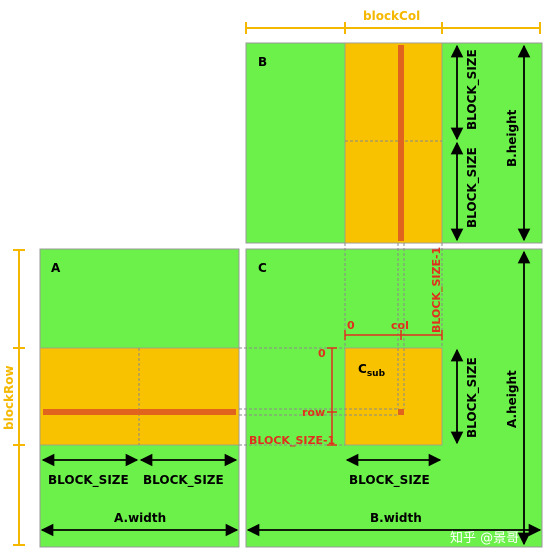 This screenshot has width=550, height=558. What do you see at coordinates (393, 143) in the screenshot?
I see `matrix-b-block-column` at bounding box center [393, 143].